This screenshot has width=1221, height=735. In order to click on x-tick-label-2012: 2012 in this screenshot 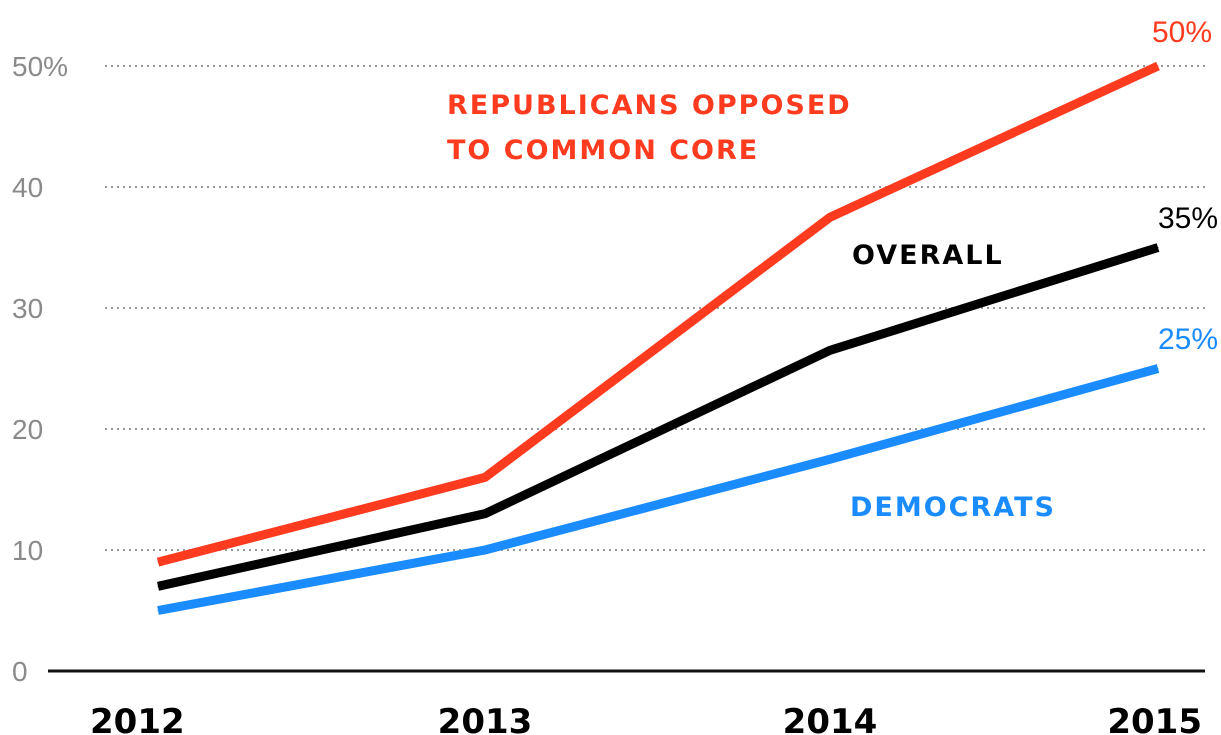, I will do `click(137, 718)`.